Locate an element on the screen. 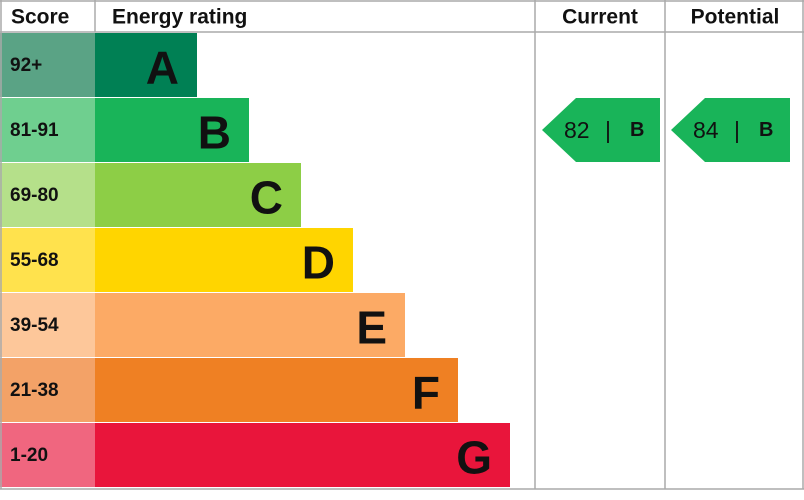 This screenshot has width=804, height=500. band-letter: A is located at coordinates (162, 68).